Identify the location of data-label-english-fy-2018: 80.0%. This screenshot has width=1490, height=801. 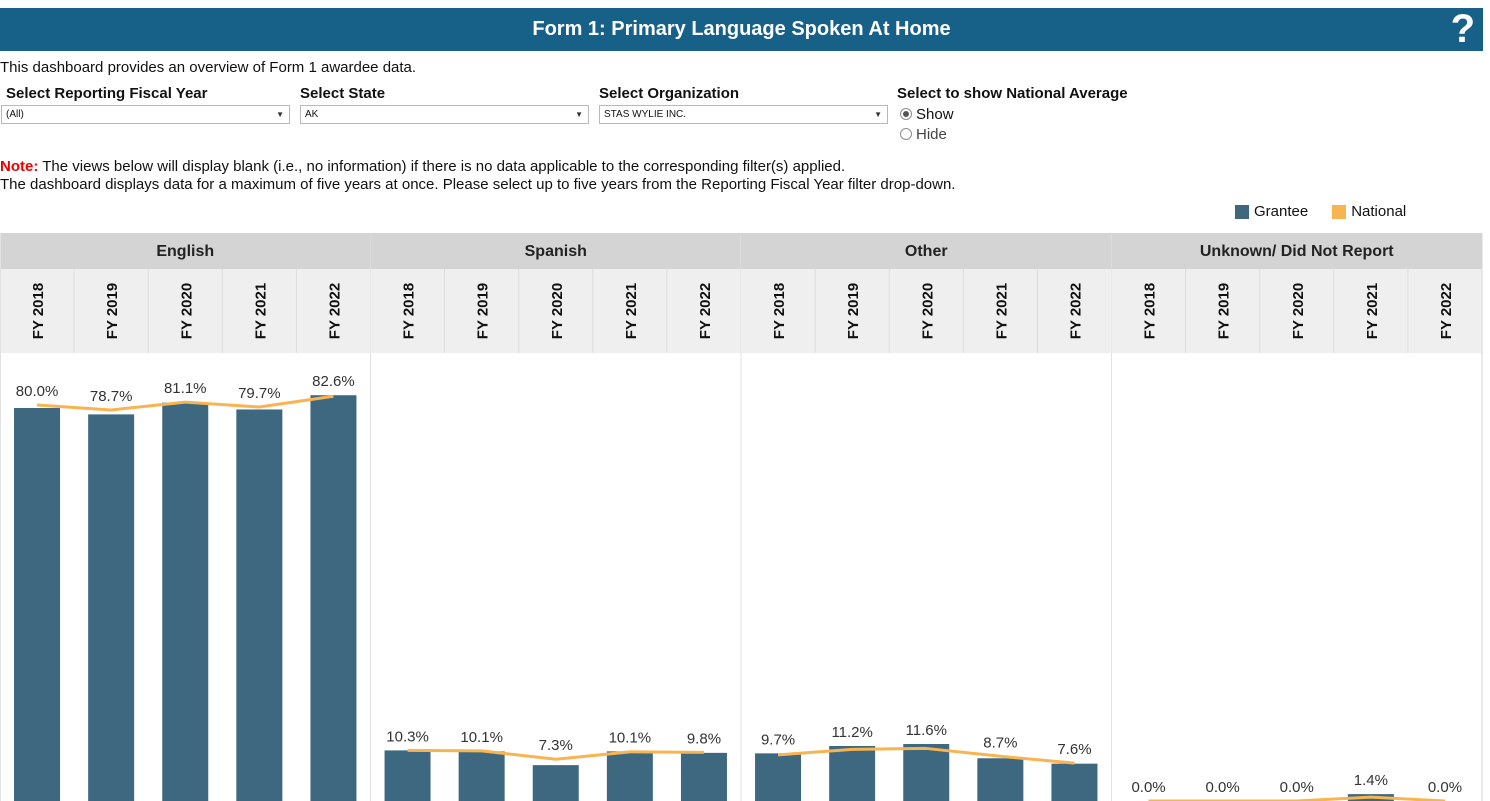
(37, 391).